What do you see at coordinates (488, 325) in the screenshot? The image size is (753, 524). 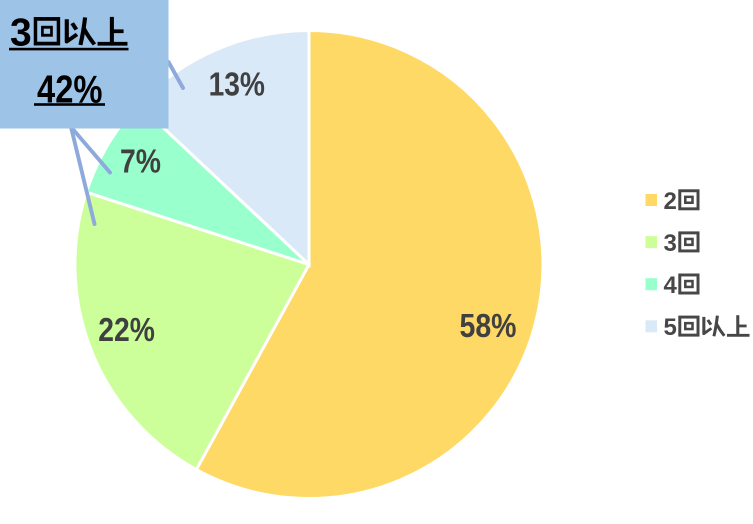 I see `svg-text: 58%` at bounding box center [488, 325].